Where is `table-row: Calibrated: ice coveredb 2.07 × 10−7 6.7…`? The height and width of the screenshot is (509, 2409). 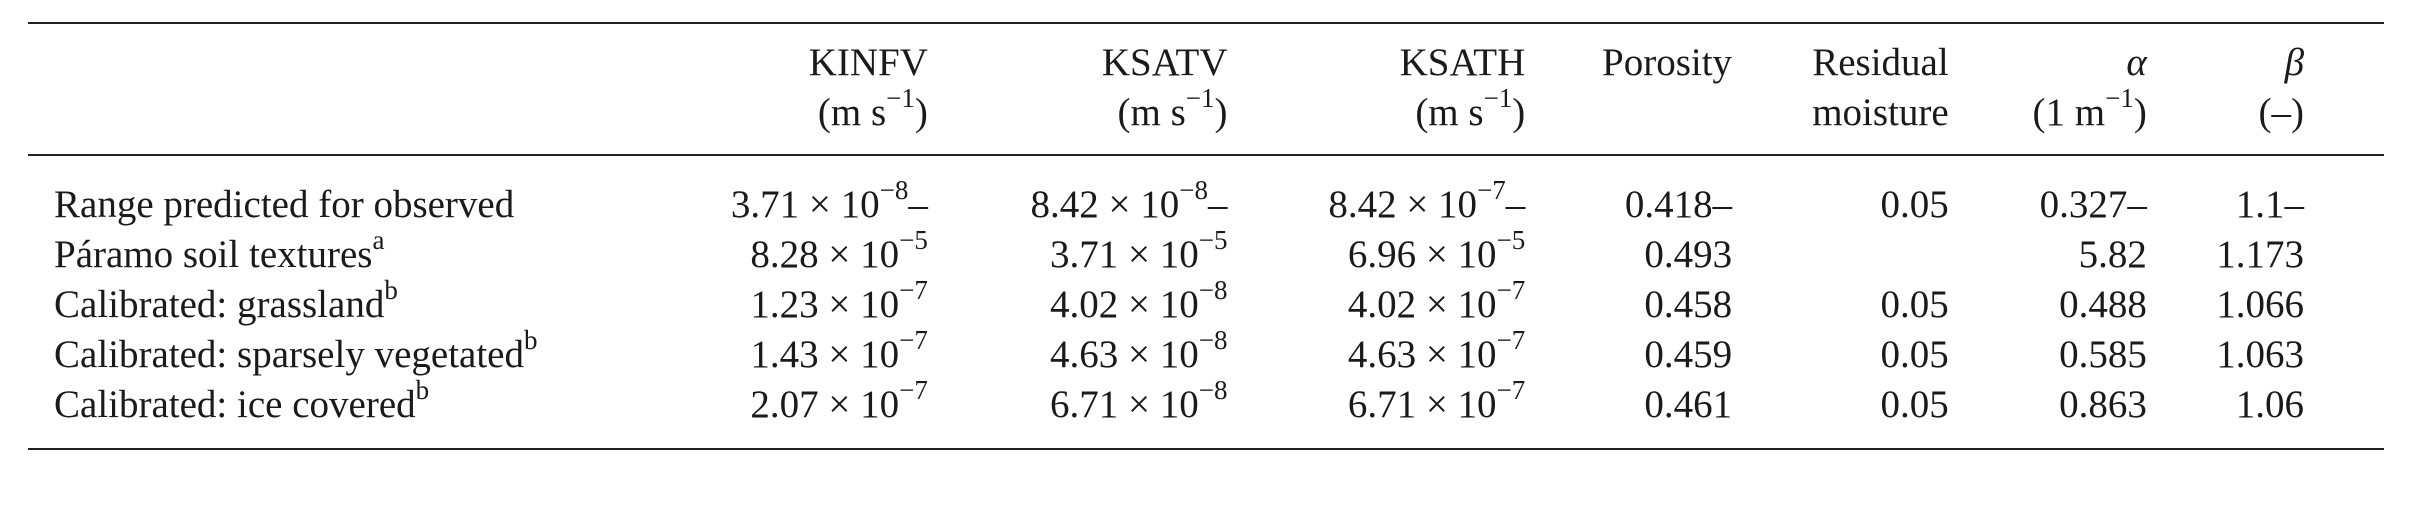
table-row: Calibrated: ice coveredb 2.07 × 10−7 6.7… is located at coordinates (1206, 413).